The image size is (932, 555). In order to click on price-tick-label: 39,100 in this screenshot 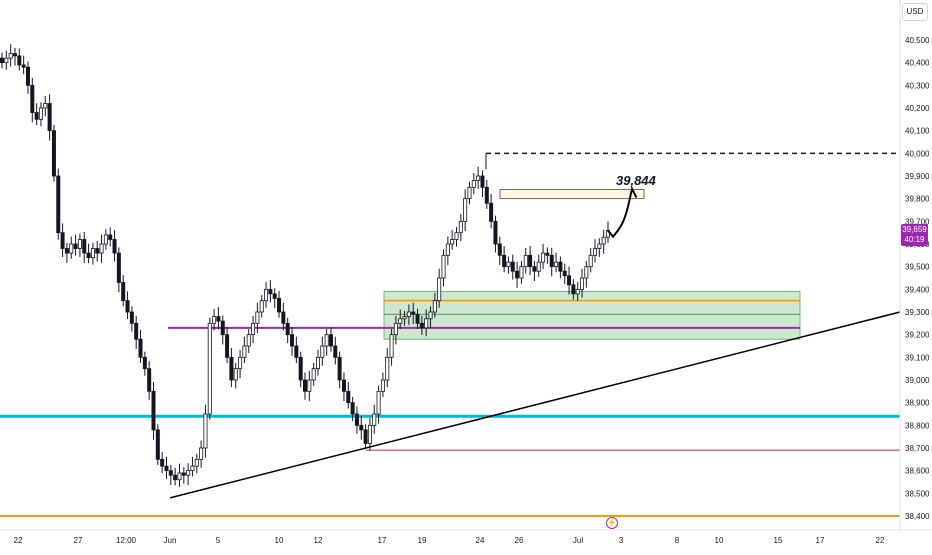, I will do `click(917, 357)`.